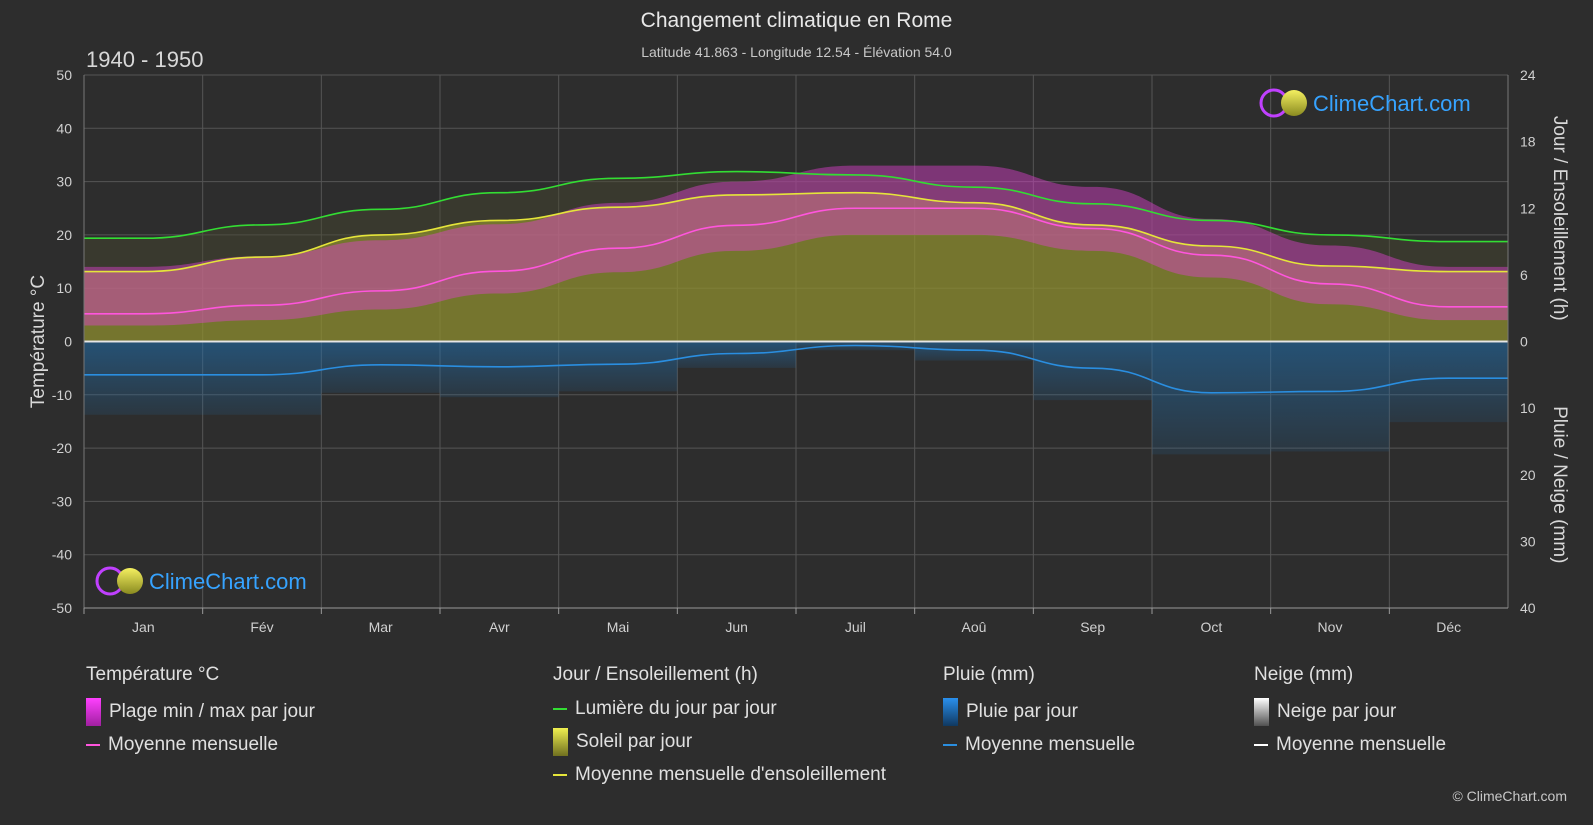 This screenshot has height=825, width=1593. What do you see at coordinates (1528, 75) in the screenshot?
I see `y-tick-label-hours: 24` at bounding box center [1528, 75].